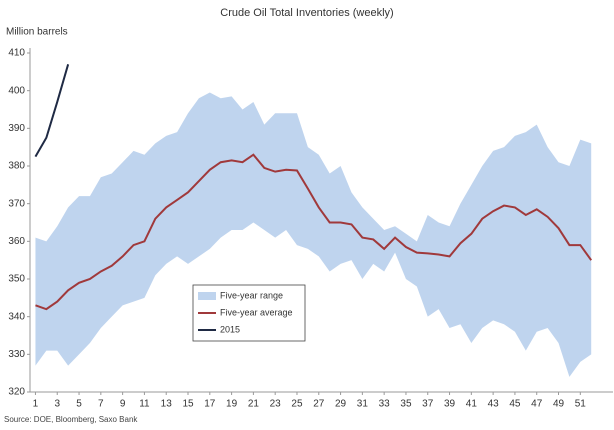  What do you see at coordinates (16, 53) in the screenshot?
I see `y-tick-label: 410` at bounding box center [16, 53].